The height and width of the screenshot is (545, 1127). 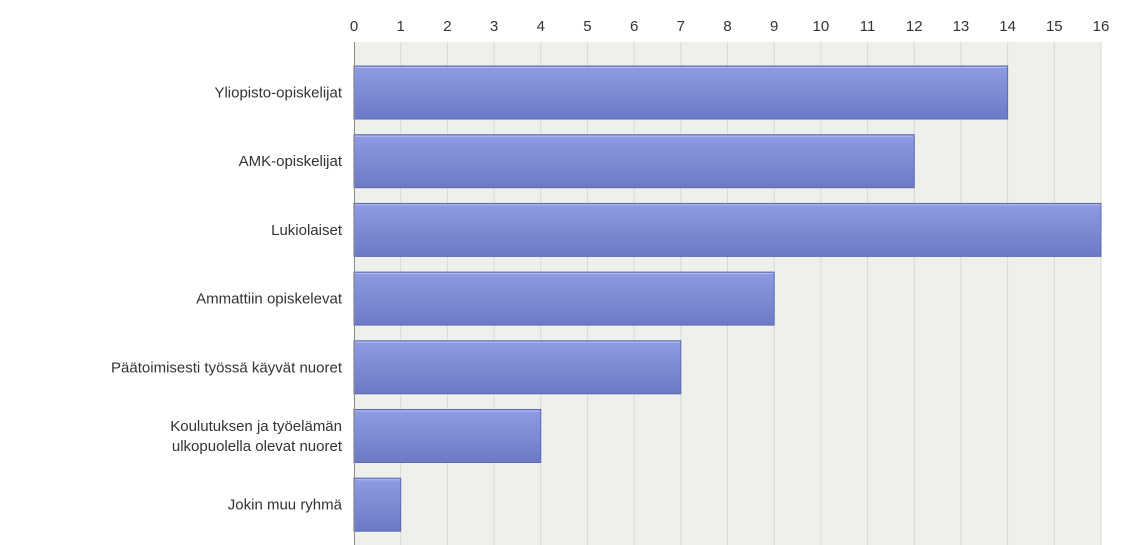 I want to click on x-tick-label: 16, so click(x=1101, y=26).